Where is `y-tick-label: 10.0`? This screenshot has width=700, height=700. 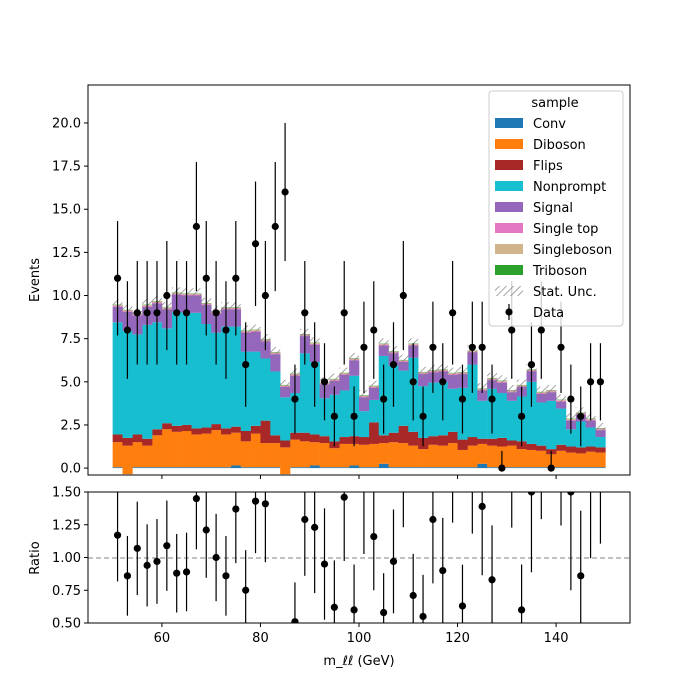 y-tick-label: 10.0 is located at coordinates (66, 296).